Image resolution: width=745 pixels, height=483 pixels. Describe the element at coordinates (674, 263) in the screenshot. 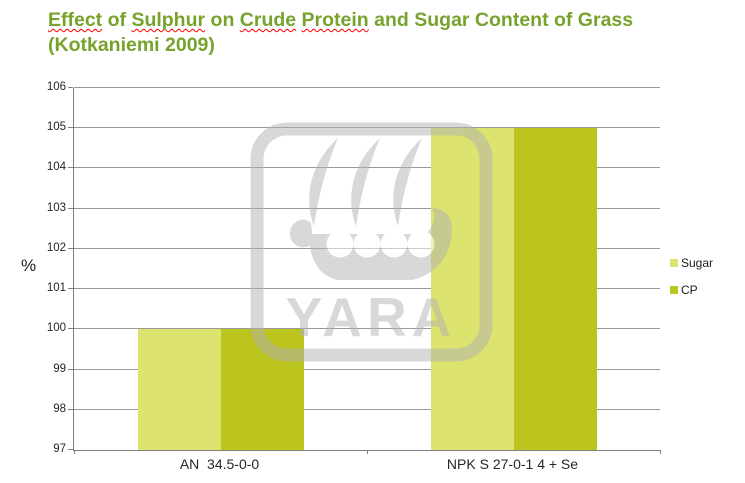

I see `legend-swatch-sugar` at that location.